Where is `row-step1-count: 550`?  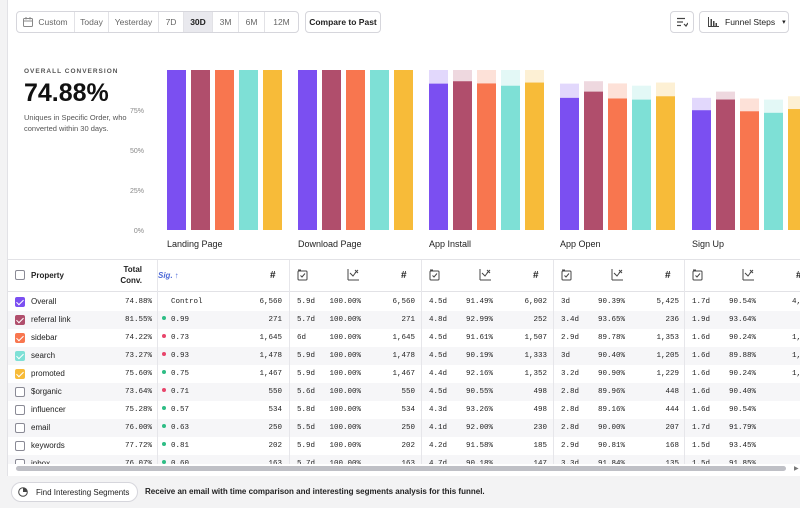 row-step1-count: 550 is located at coordinates (275, 392).